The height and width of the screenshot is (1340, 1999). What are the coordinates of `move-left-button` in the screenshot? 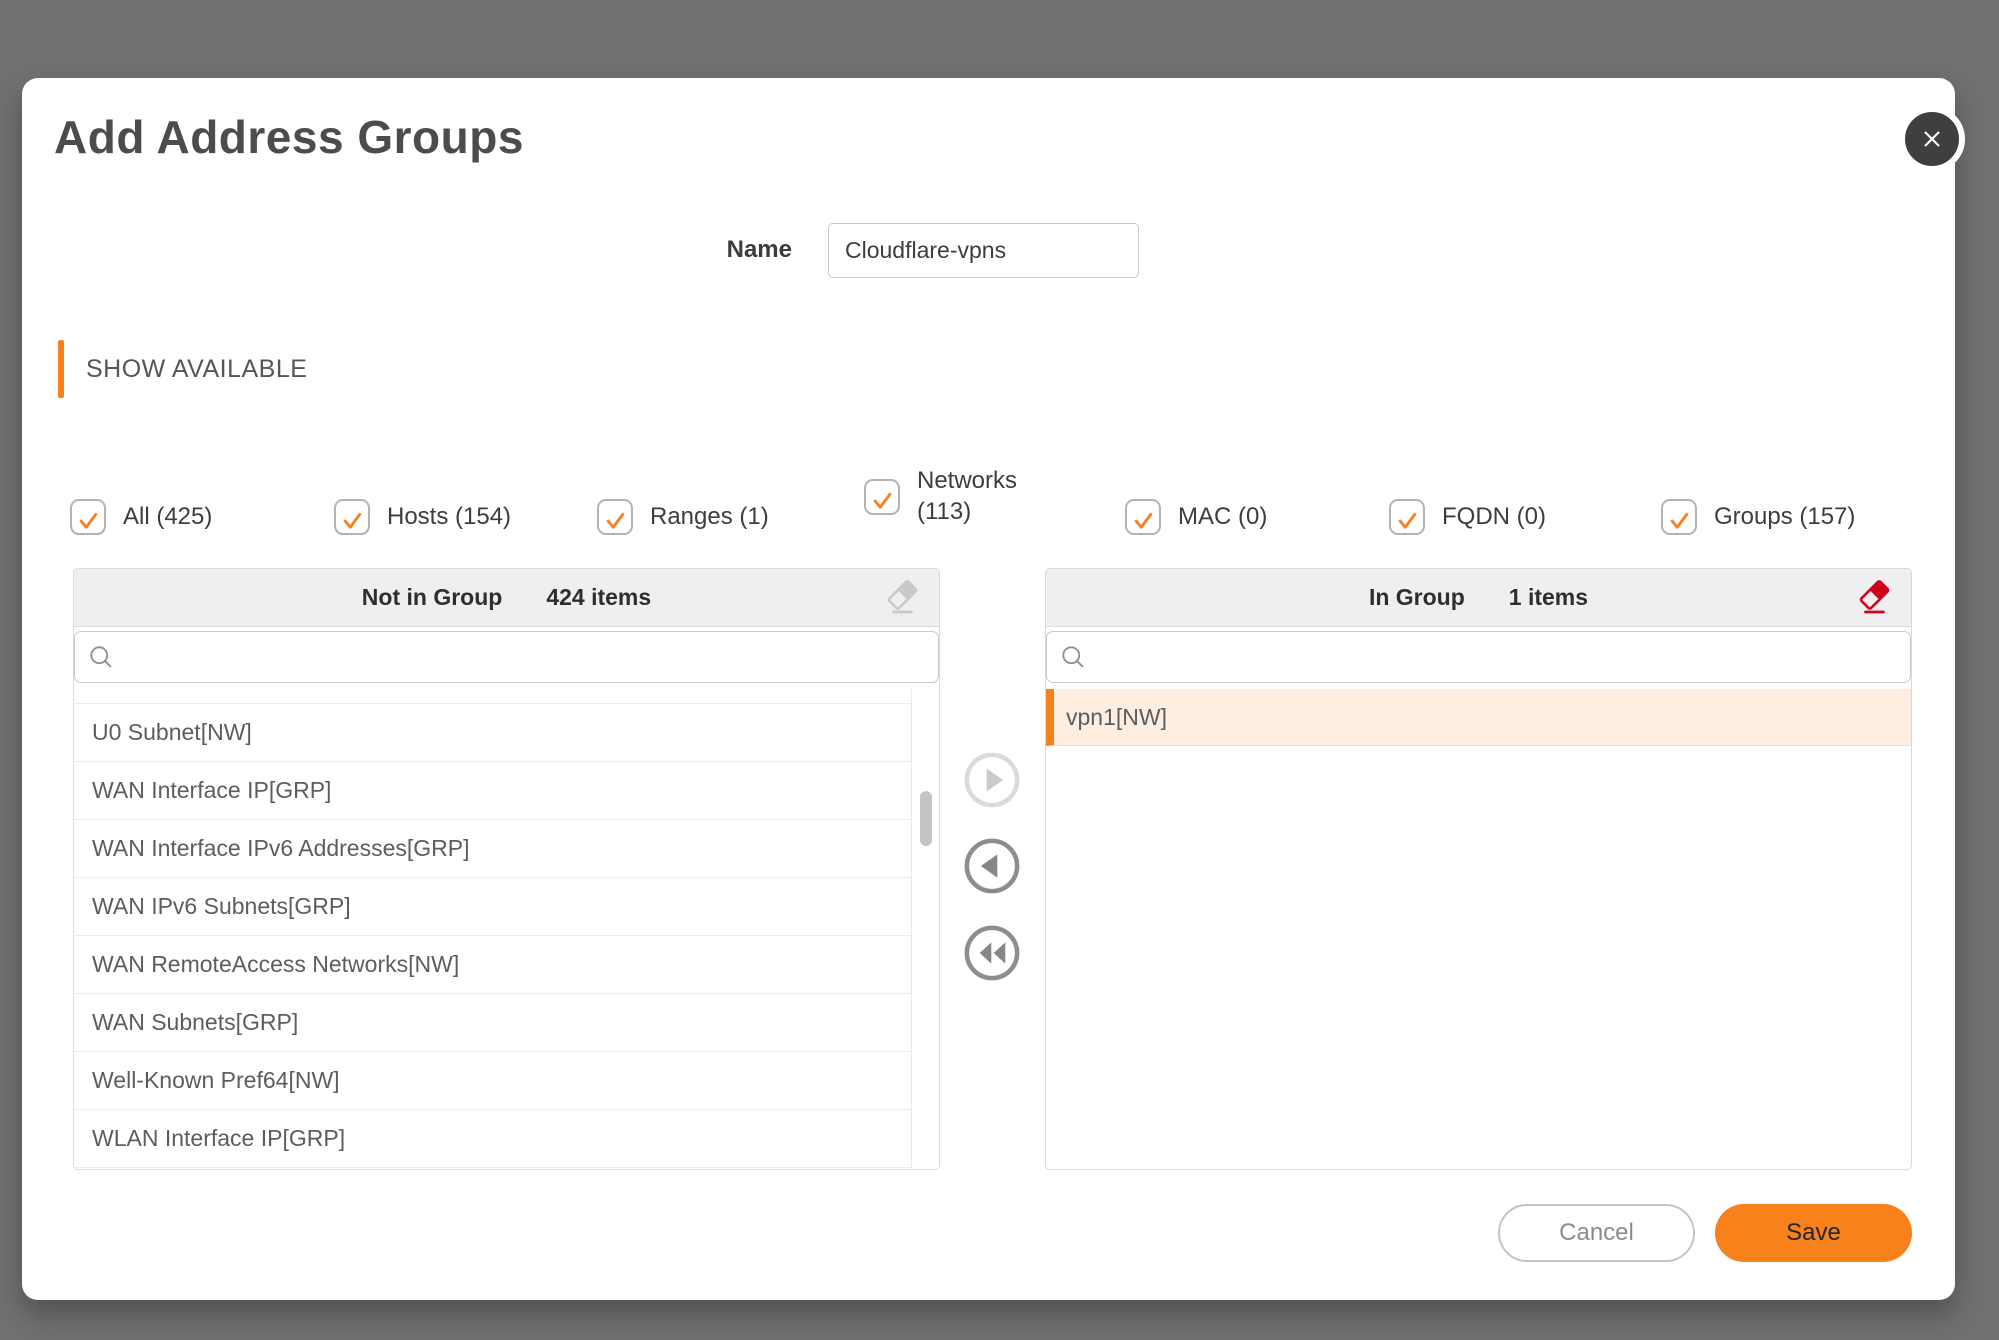 It's located at (992, 866).